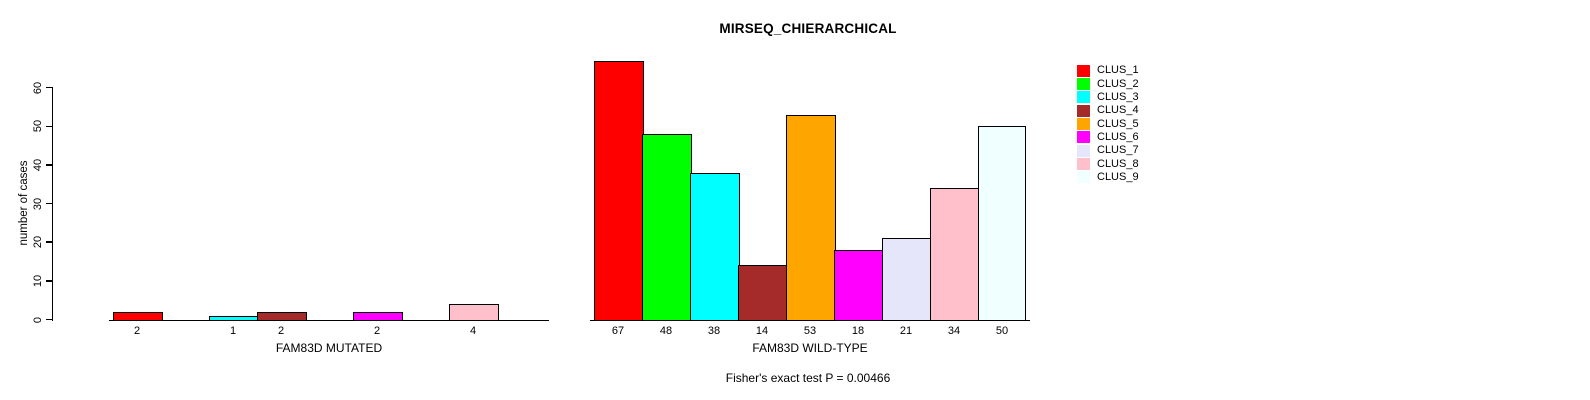  What do you see at coordinates (810, 348) in the screenshot?
I see `x-axis-label-wild-type: FAM83D WILD-TYPE` at bounding box center [810, 348].